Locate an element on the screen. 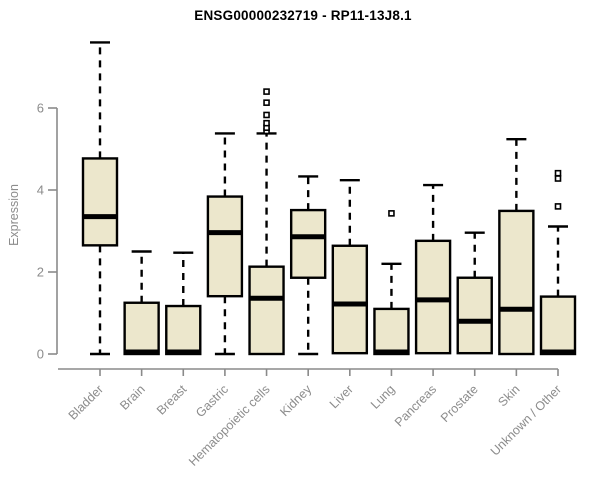 Image resolution: width=600 pixels, height=500 pixels. box-brain is located at coordinates (141, 303).